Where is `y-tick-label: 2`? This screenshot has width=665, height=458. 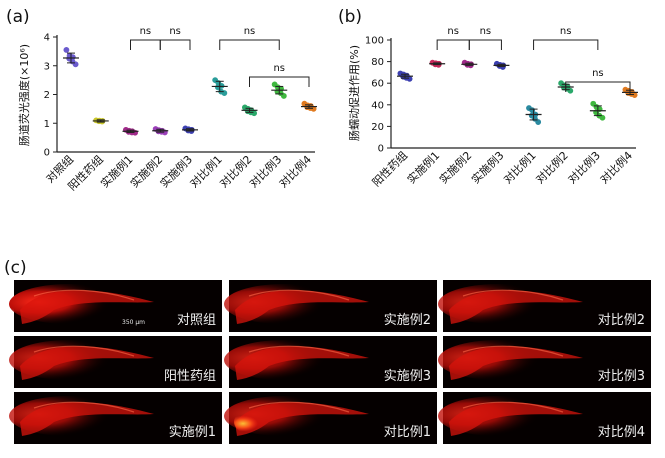 y-tick-label: 2 is located at coordinates (47, 95).